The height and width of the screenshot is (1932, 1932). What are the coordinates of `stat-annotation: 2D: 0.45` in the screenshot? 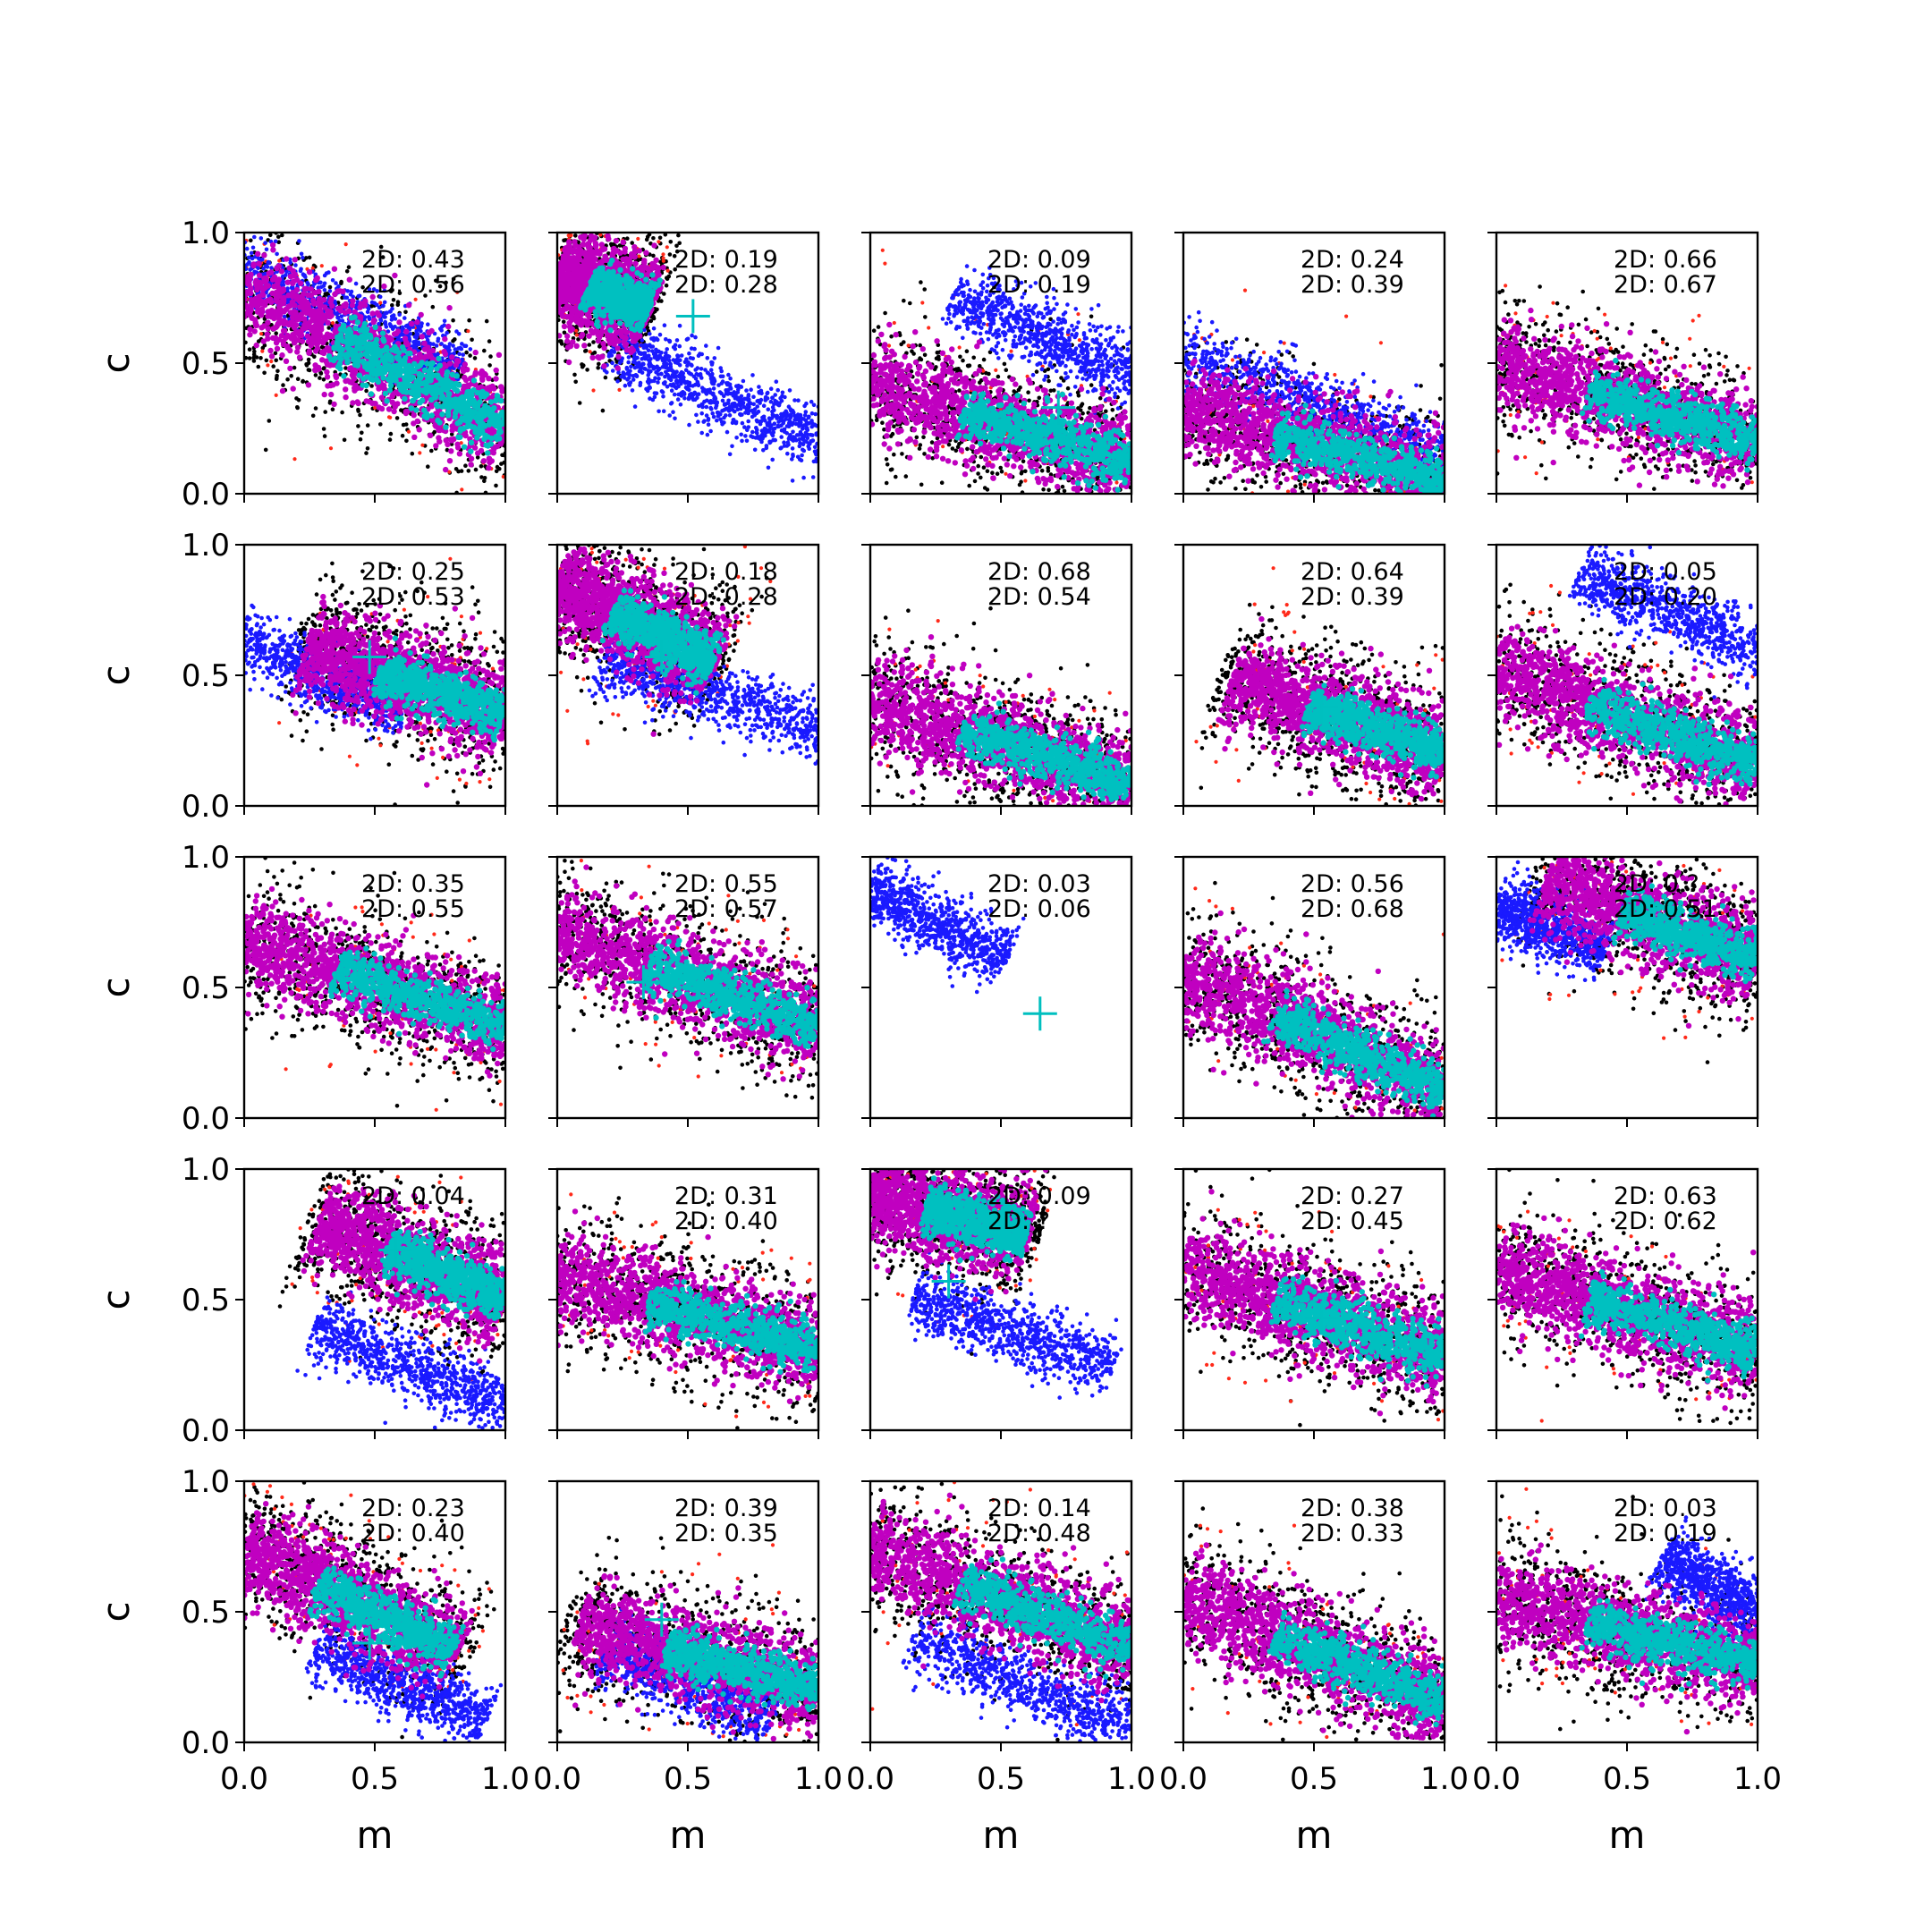 It's located at (1352, 1221).